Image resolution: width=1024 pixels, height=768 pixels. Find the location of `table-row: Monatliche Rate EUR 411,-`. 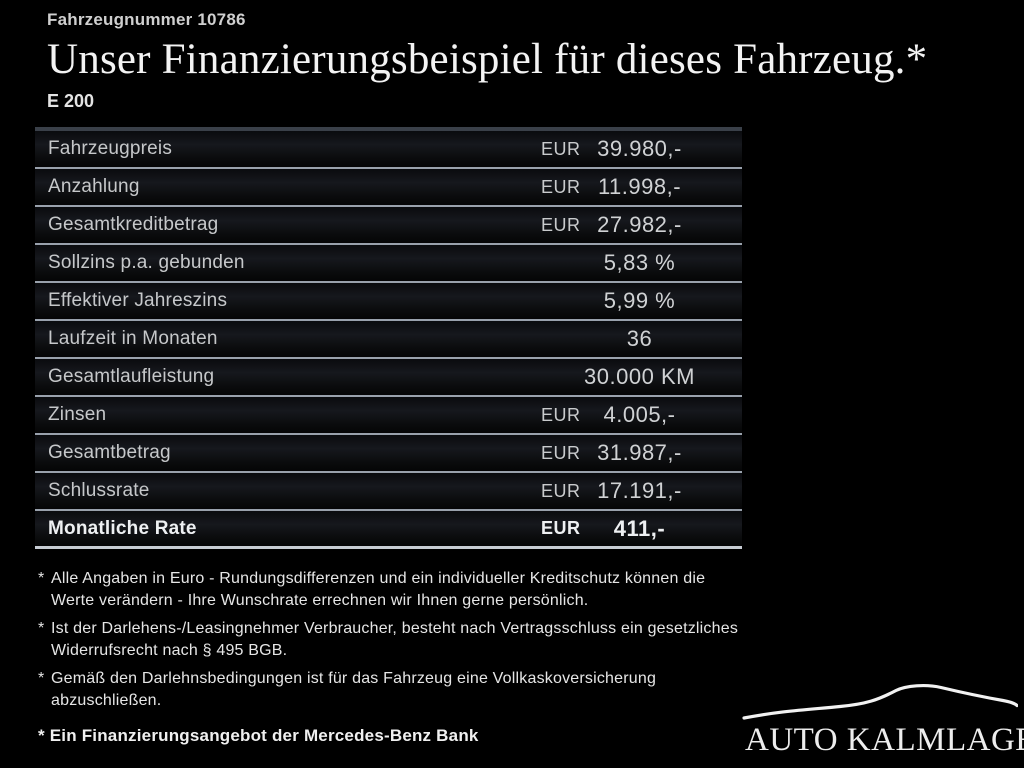

table-row: Monatliche Rate EUR 411,- is located at coordinates (388, 530).